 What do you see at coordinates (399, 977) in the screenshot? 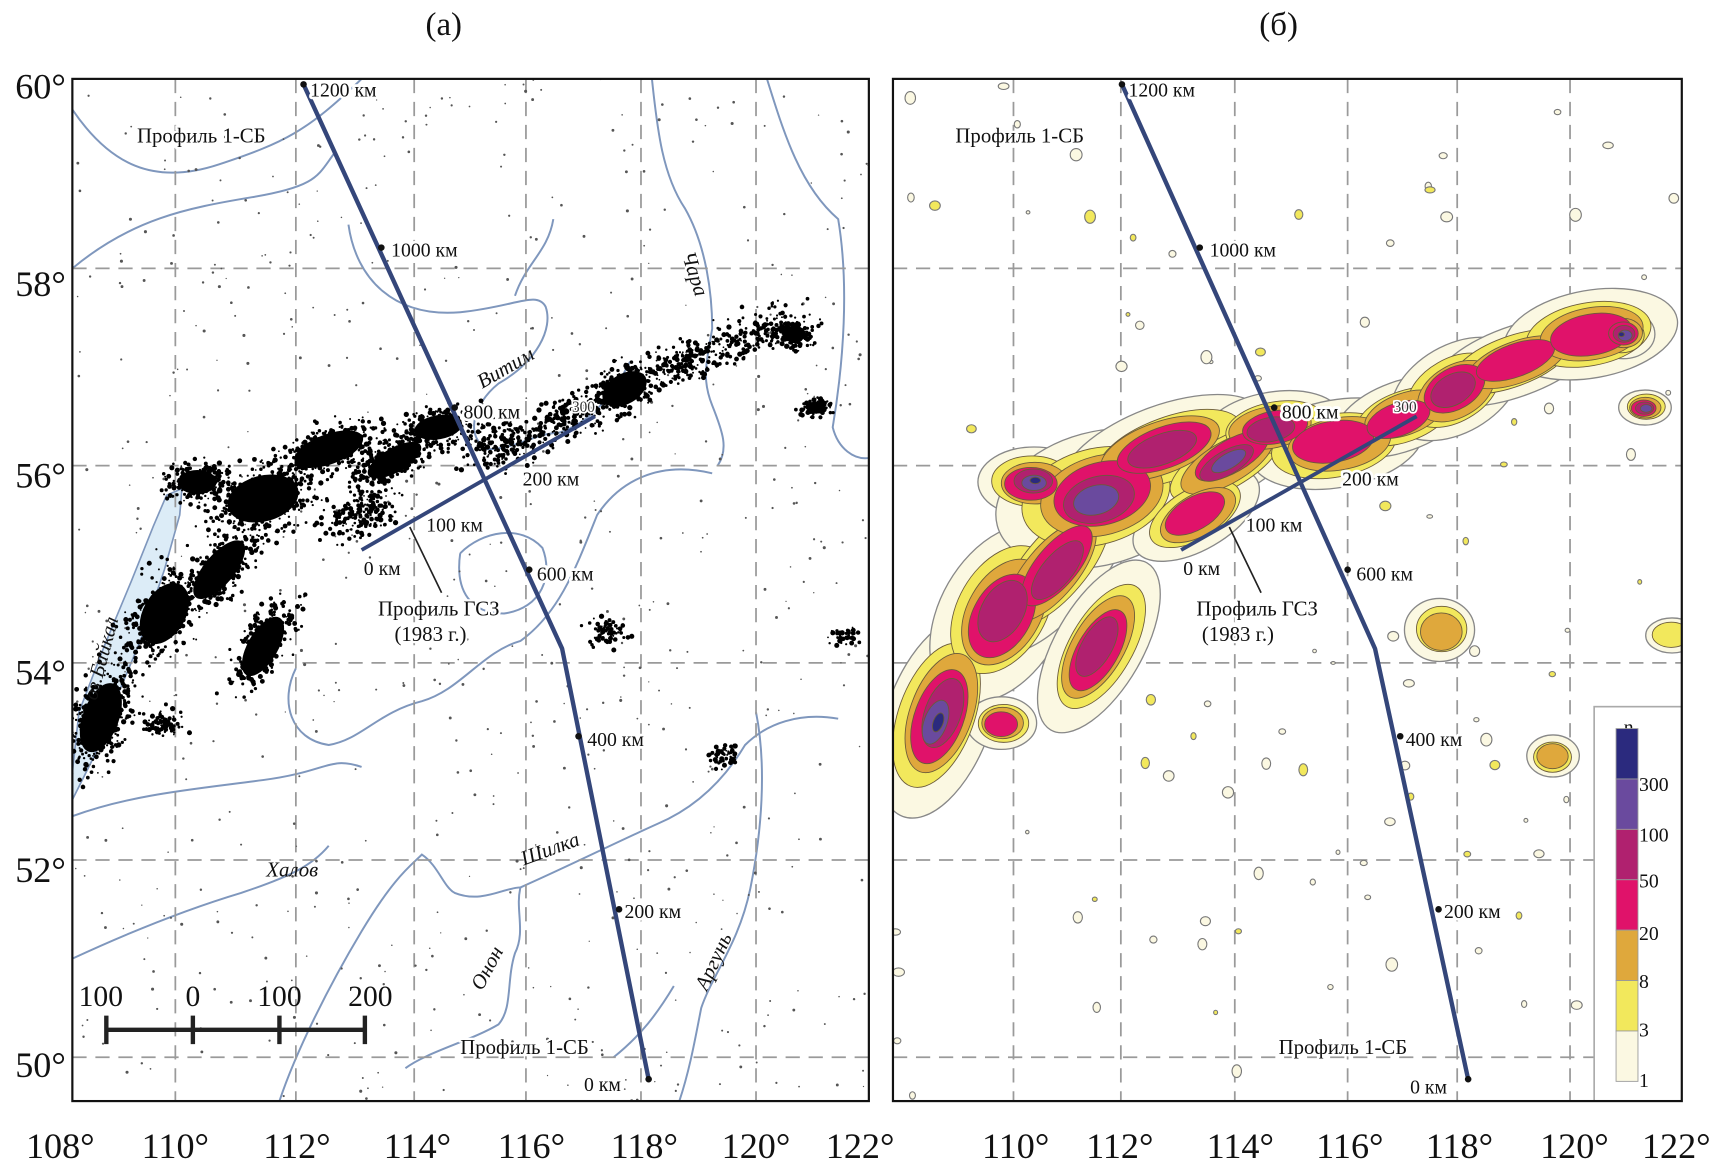
I see `river-ingoda` at bounding box center [399, 977].